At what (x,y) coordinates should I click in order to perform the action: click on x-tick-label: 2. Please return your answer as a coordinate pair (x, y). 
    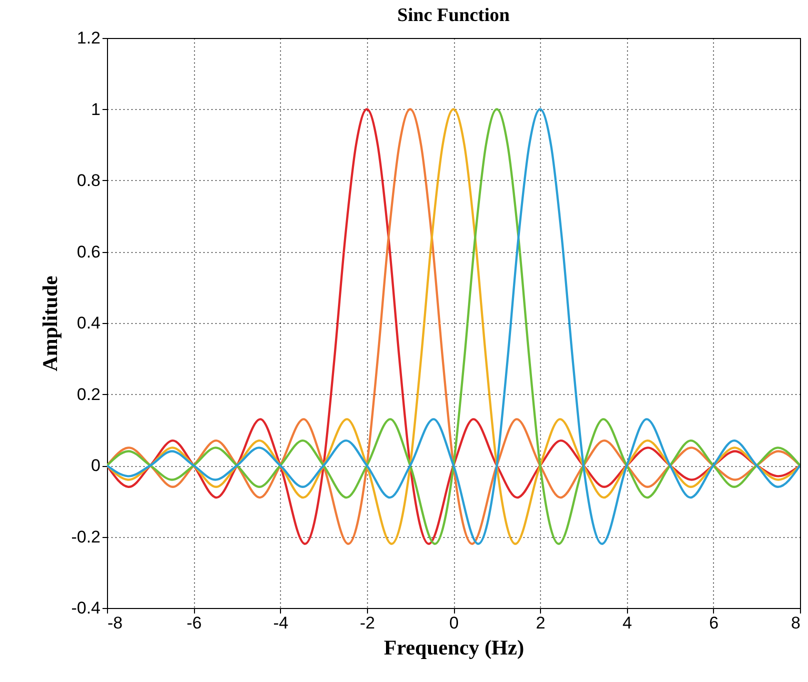
    Looking at the image, I should click on (541, 623).